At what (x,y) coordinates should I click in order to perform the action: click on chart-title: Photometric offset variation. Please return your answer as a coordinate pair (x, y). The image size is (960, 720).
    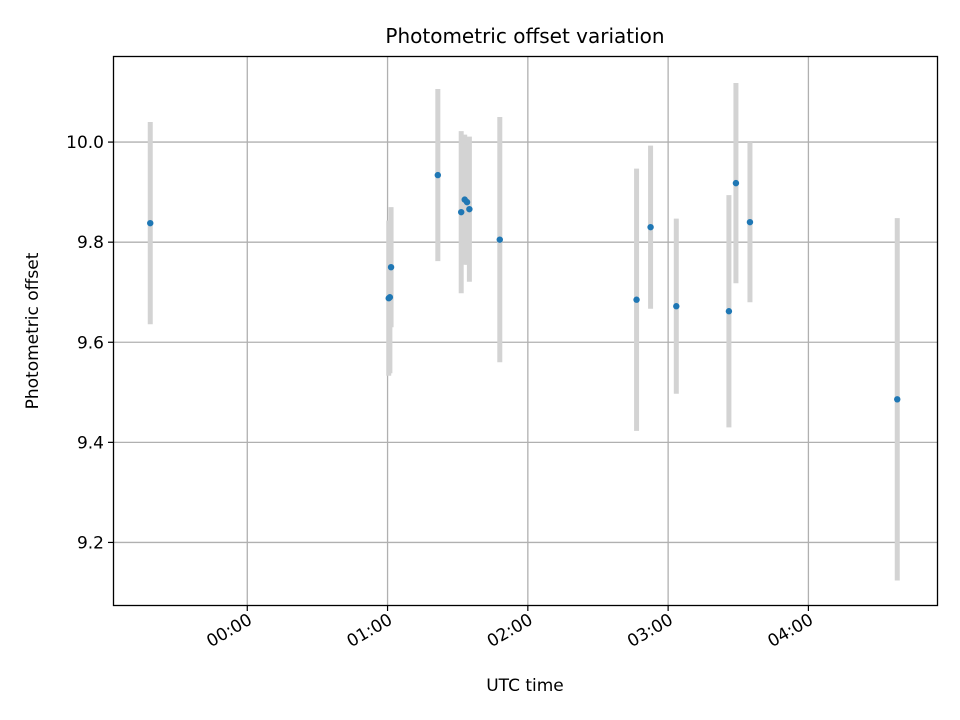
    Looking at the image, I should click on (524, 36).